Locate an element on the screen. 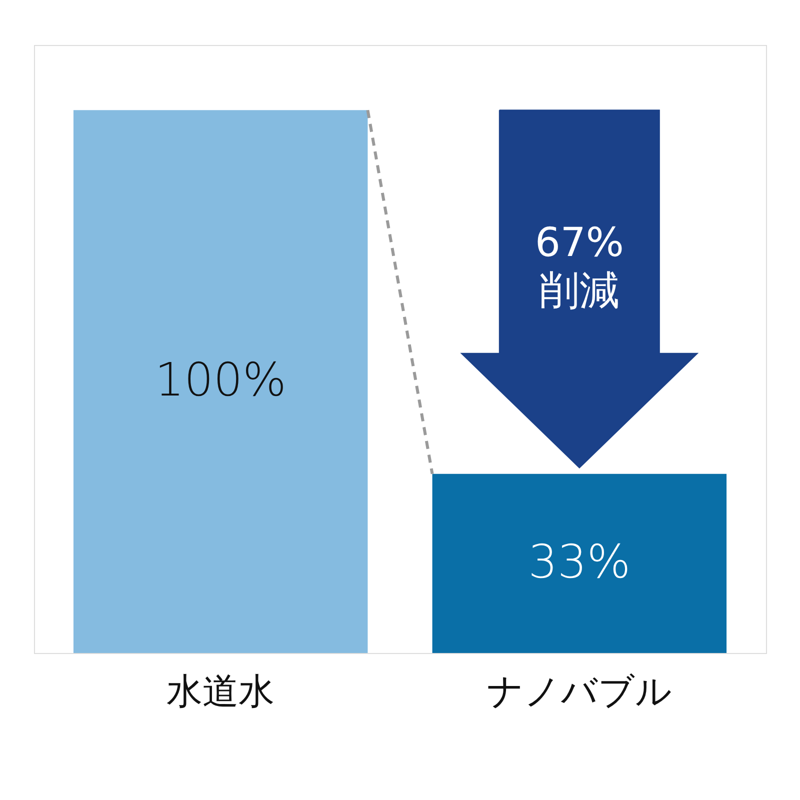 The width and height of the screenshot is (800, 800). x-tick-label: 水道水 is located at coordinates (220, 692).